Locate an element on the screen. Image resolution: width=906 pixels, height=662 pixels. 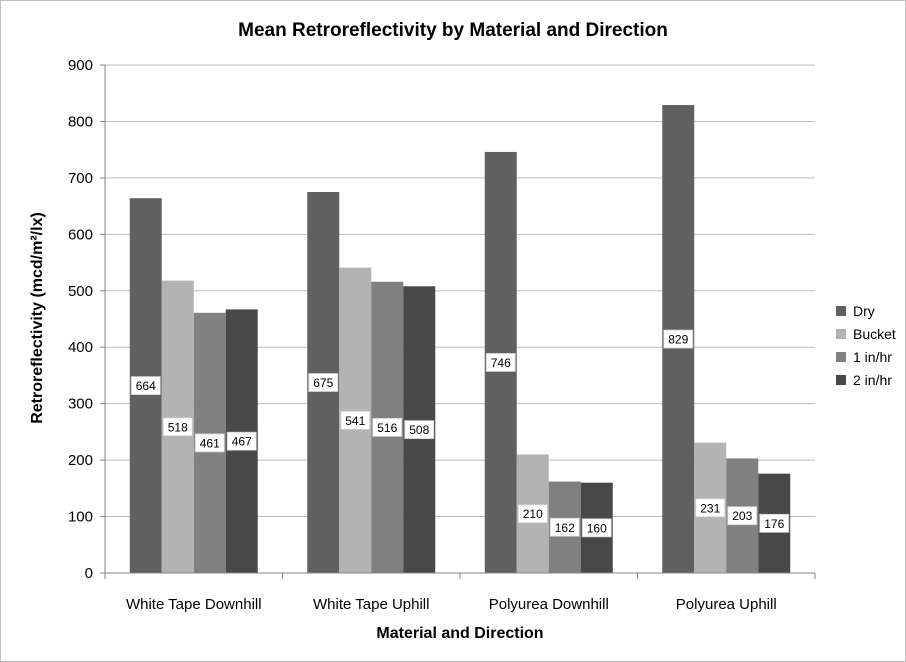
x-tick-label: Polyurea Uphill is located at coordinates (726, 604).